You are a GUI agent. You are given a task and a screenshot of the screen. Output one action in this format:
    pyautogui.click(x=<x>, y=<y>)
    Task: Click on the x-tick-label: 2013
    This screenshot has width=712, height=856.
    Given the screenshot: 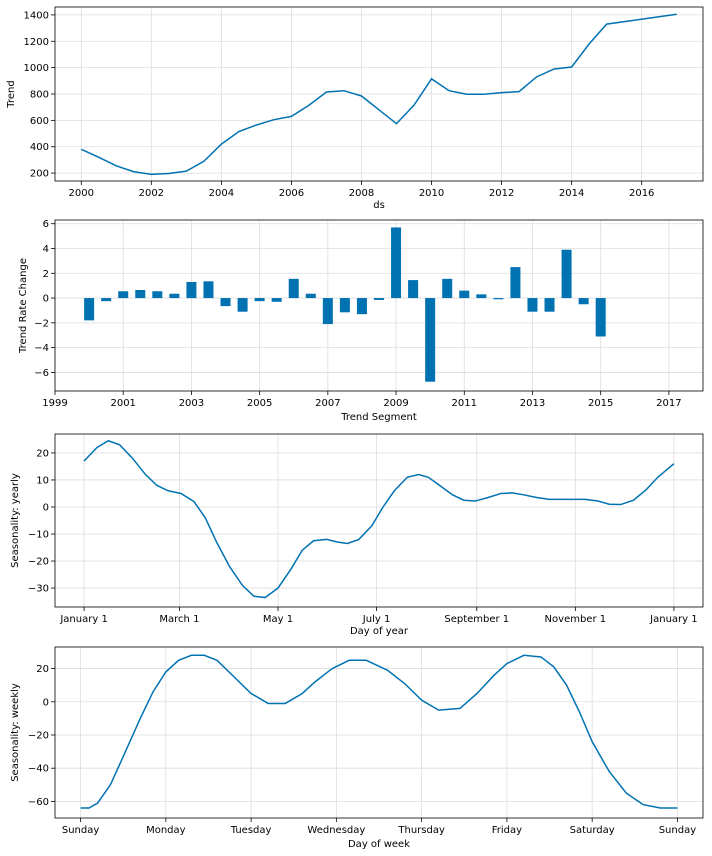 What is the action you would take?
    pyautogui.click(x=532, y=403)
    